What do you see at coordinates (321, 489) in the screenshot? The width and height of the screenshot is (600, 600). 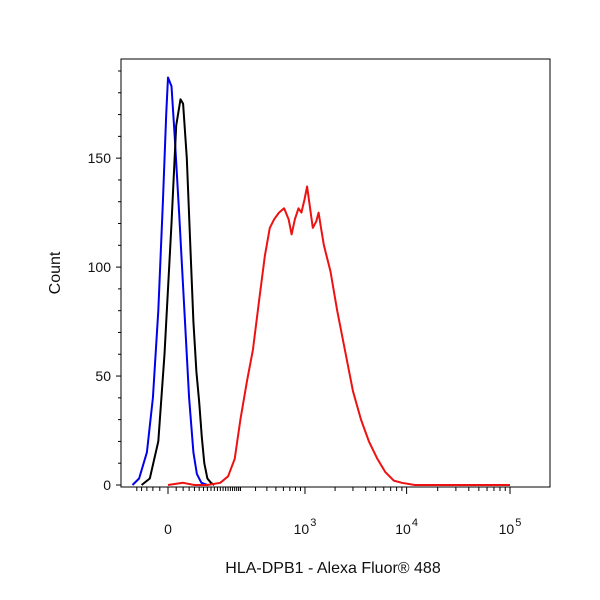 I see `x-axis-minor-ticks` at bounding box center [321, 489].